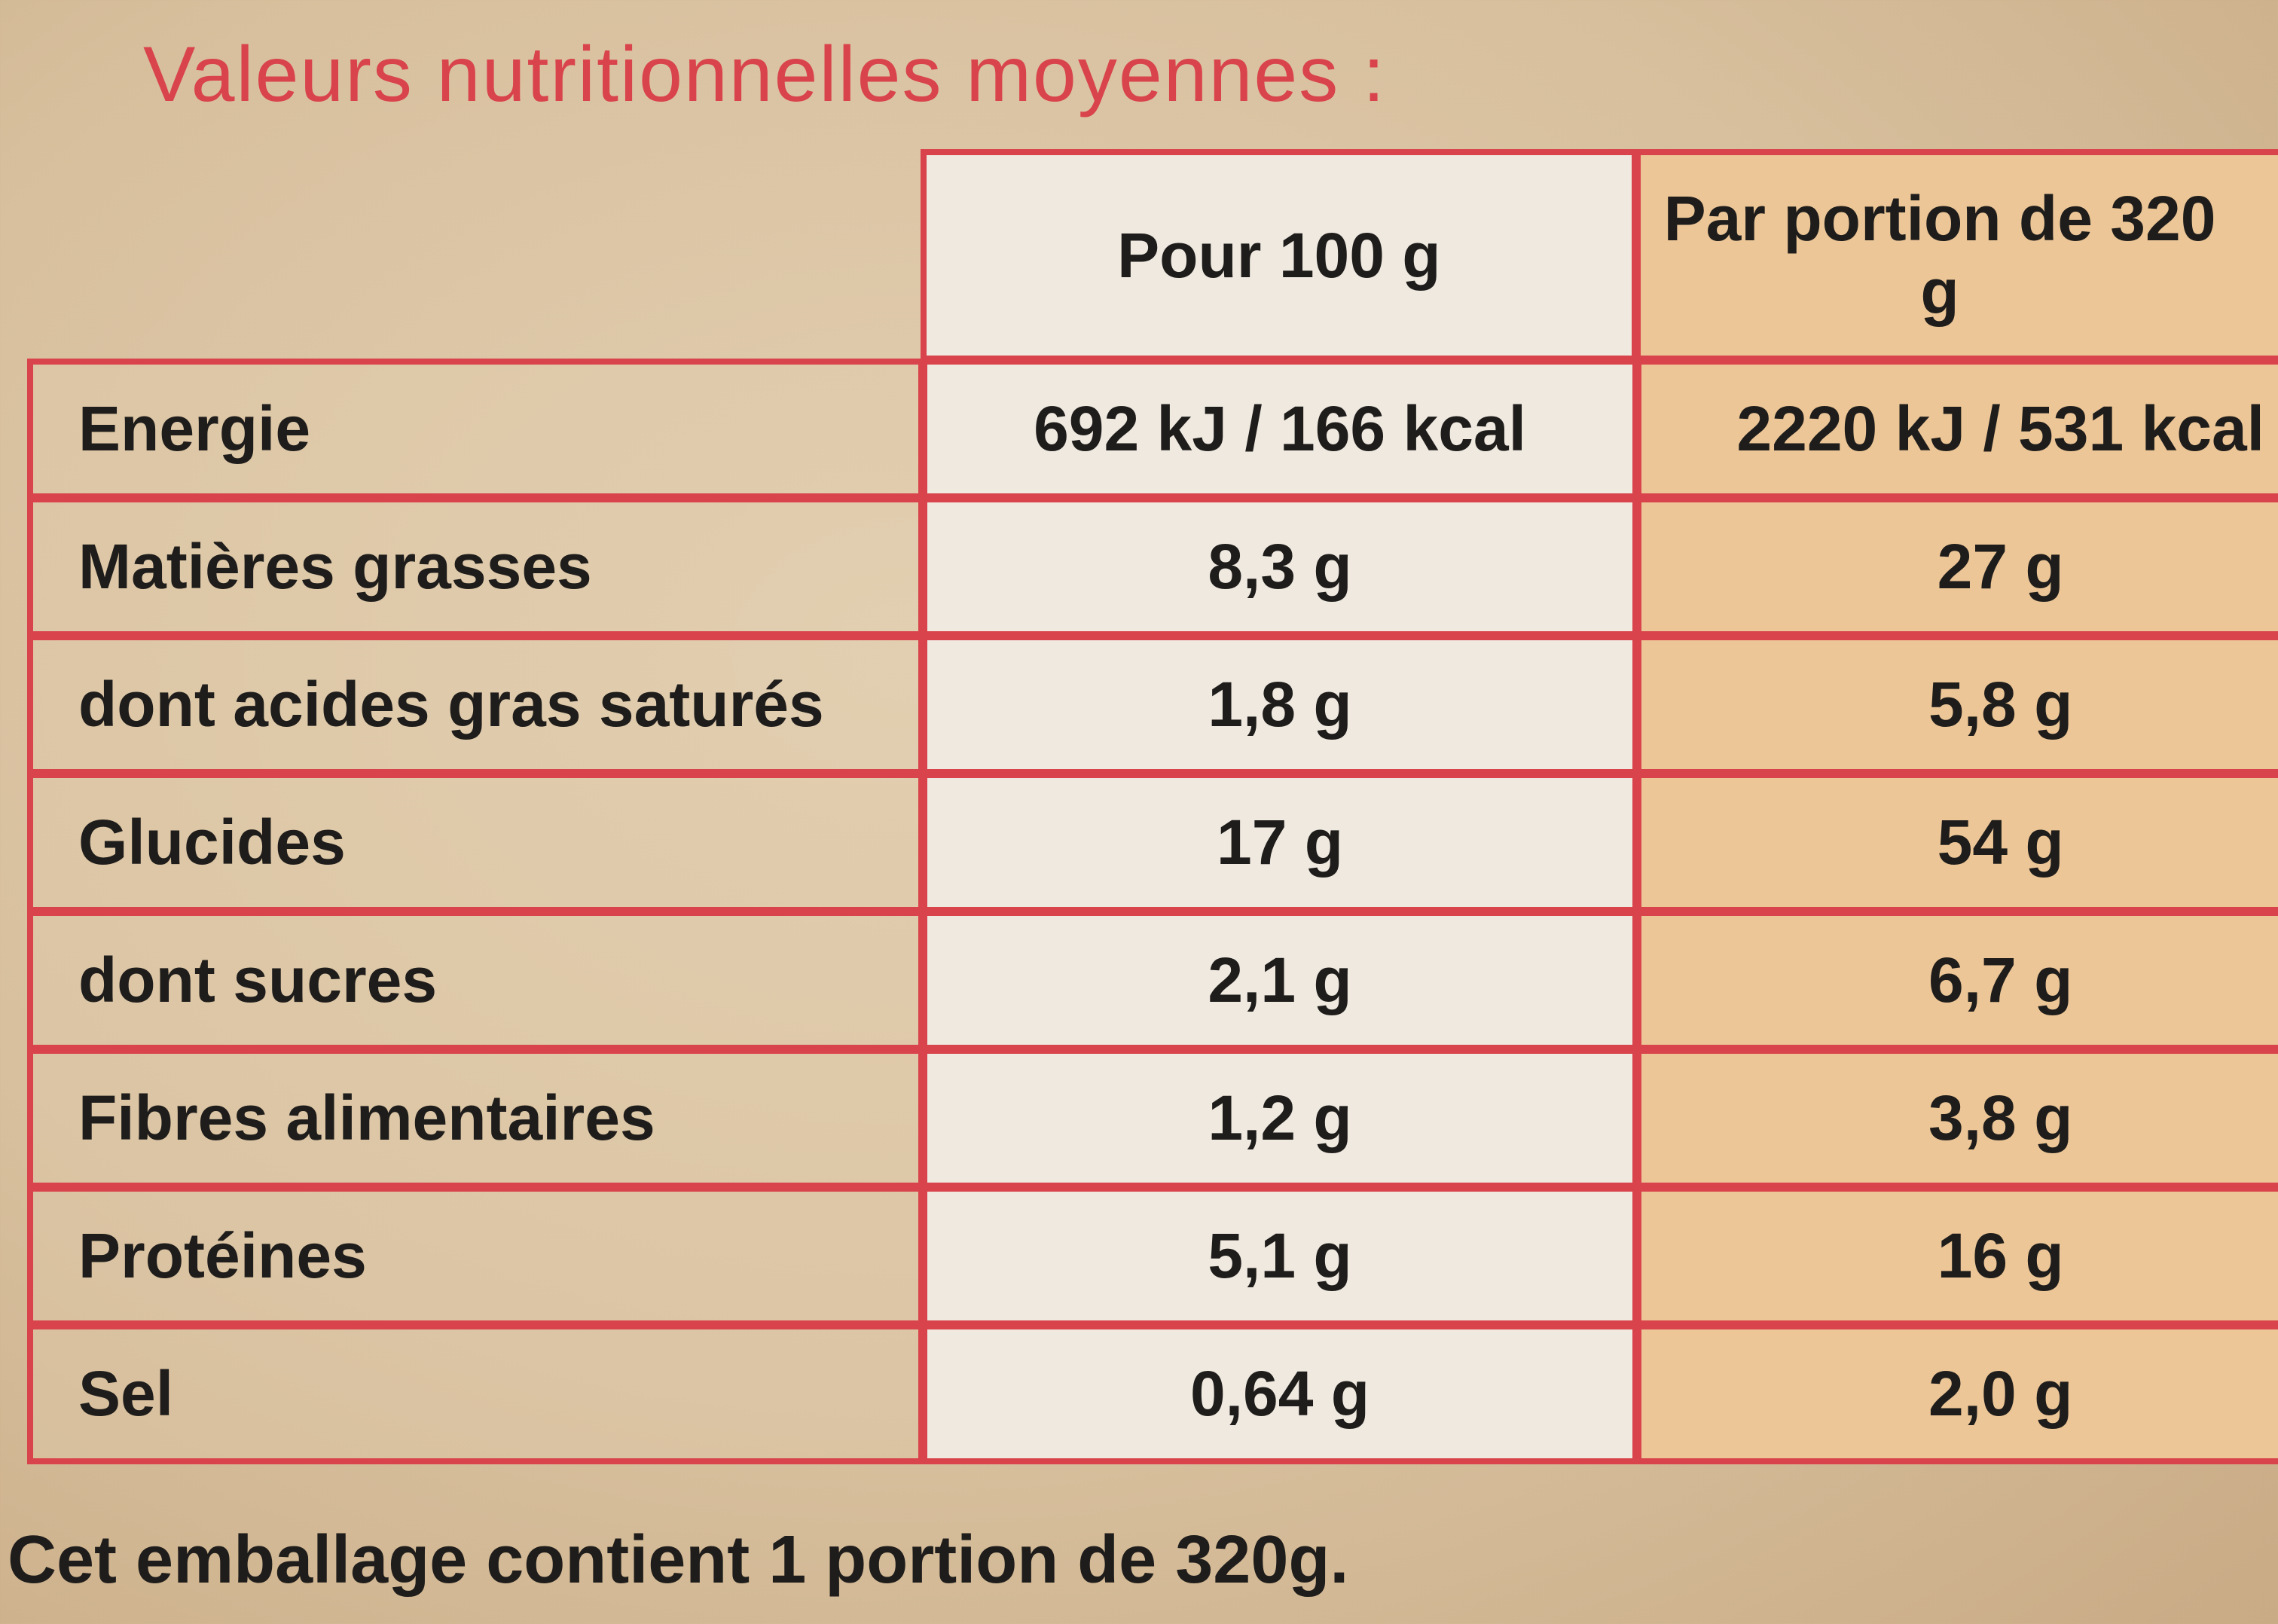  I want to click on value-cell: 1,2 g, so click(1280, 1119).